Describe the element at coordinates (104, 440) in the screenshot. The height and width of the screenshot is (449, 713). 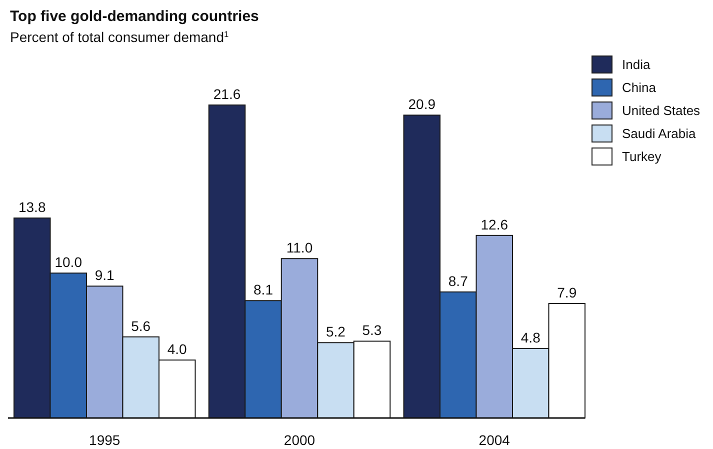
I see `x-tick-label: 1995` at that location.